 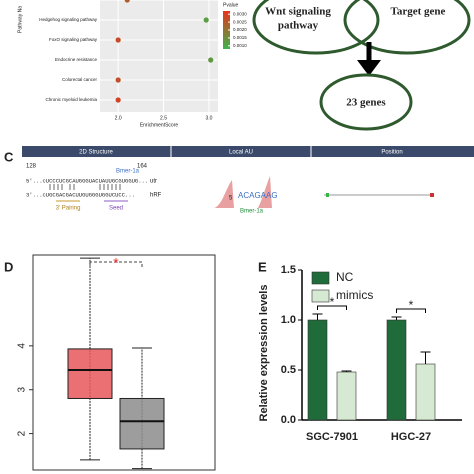 I want to click on y-axis-title: Pathway Na, so click(x=20, y=19).